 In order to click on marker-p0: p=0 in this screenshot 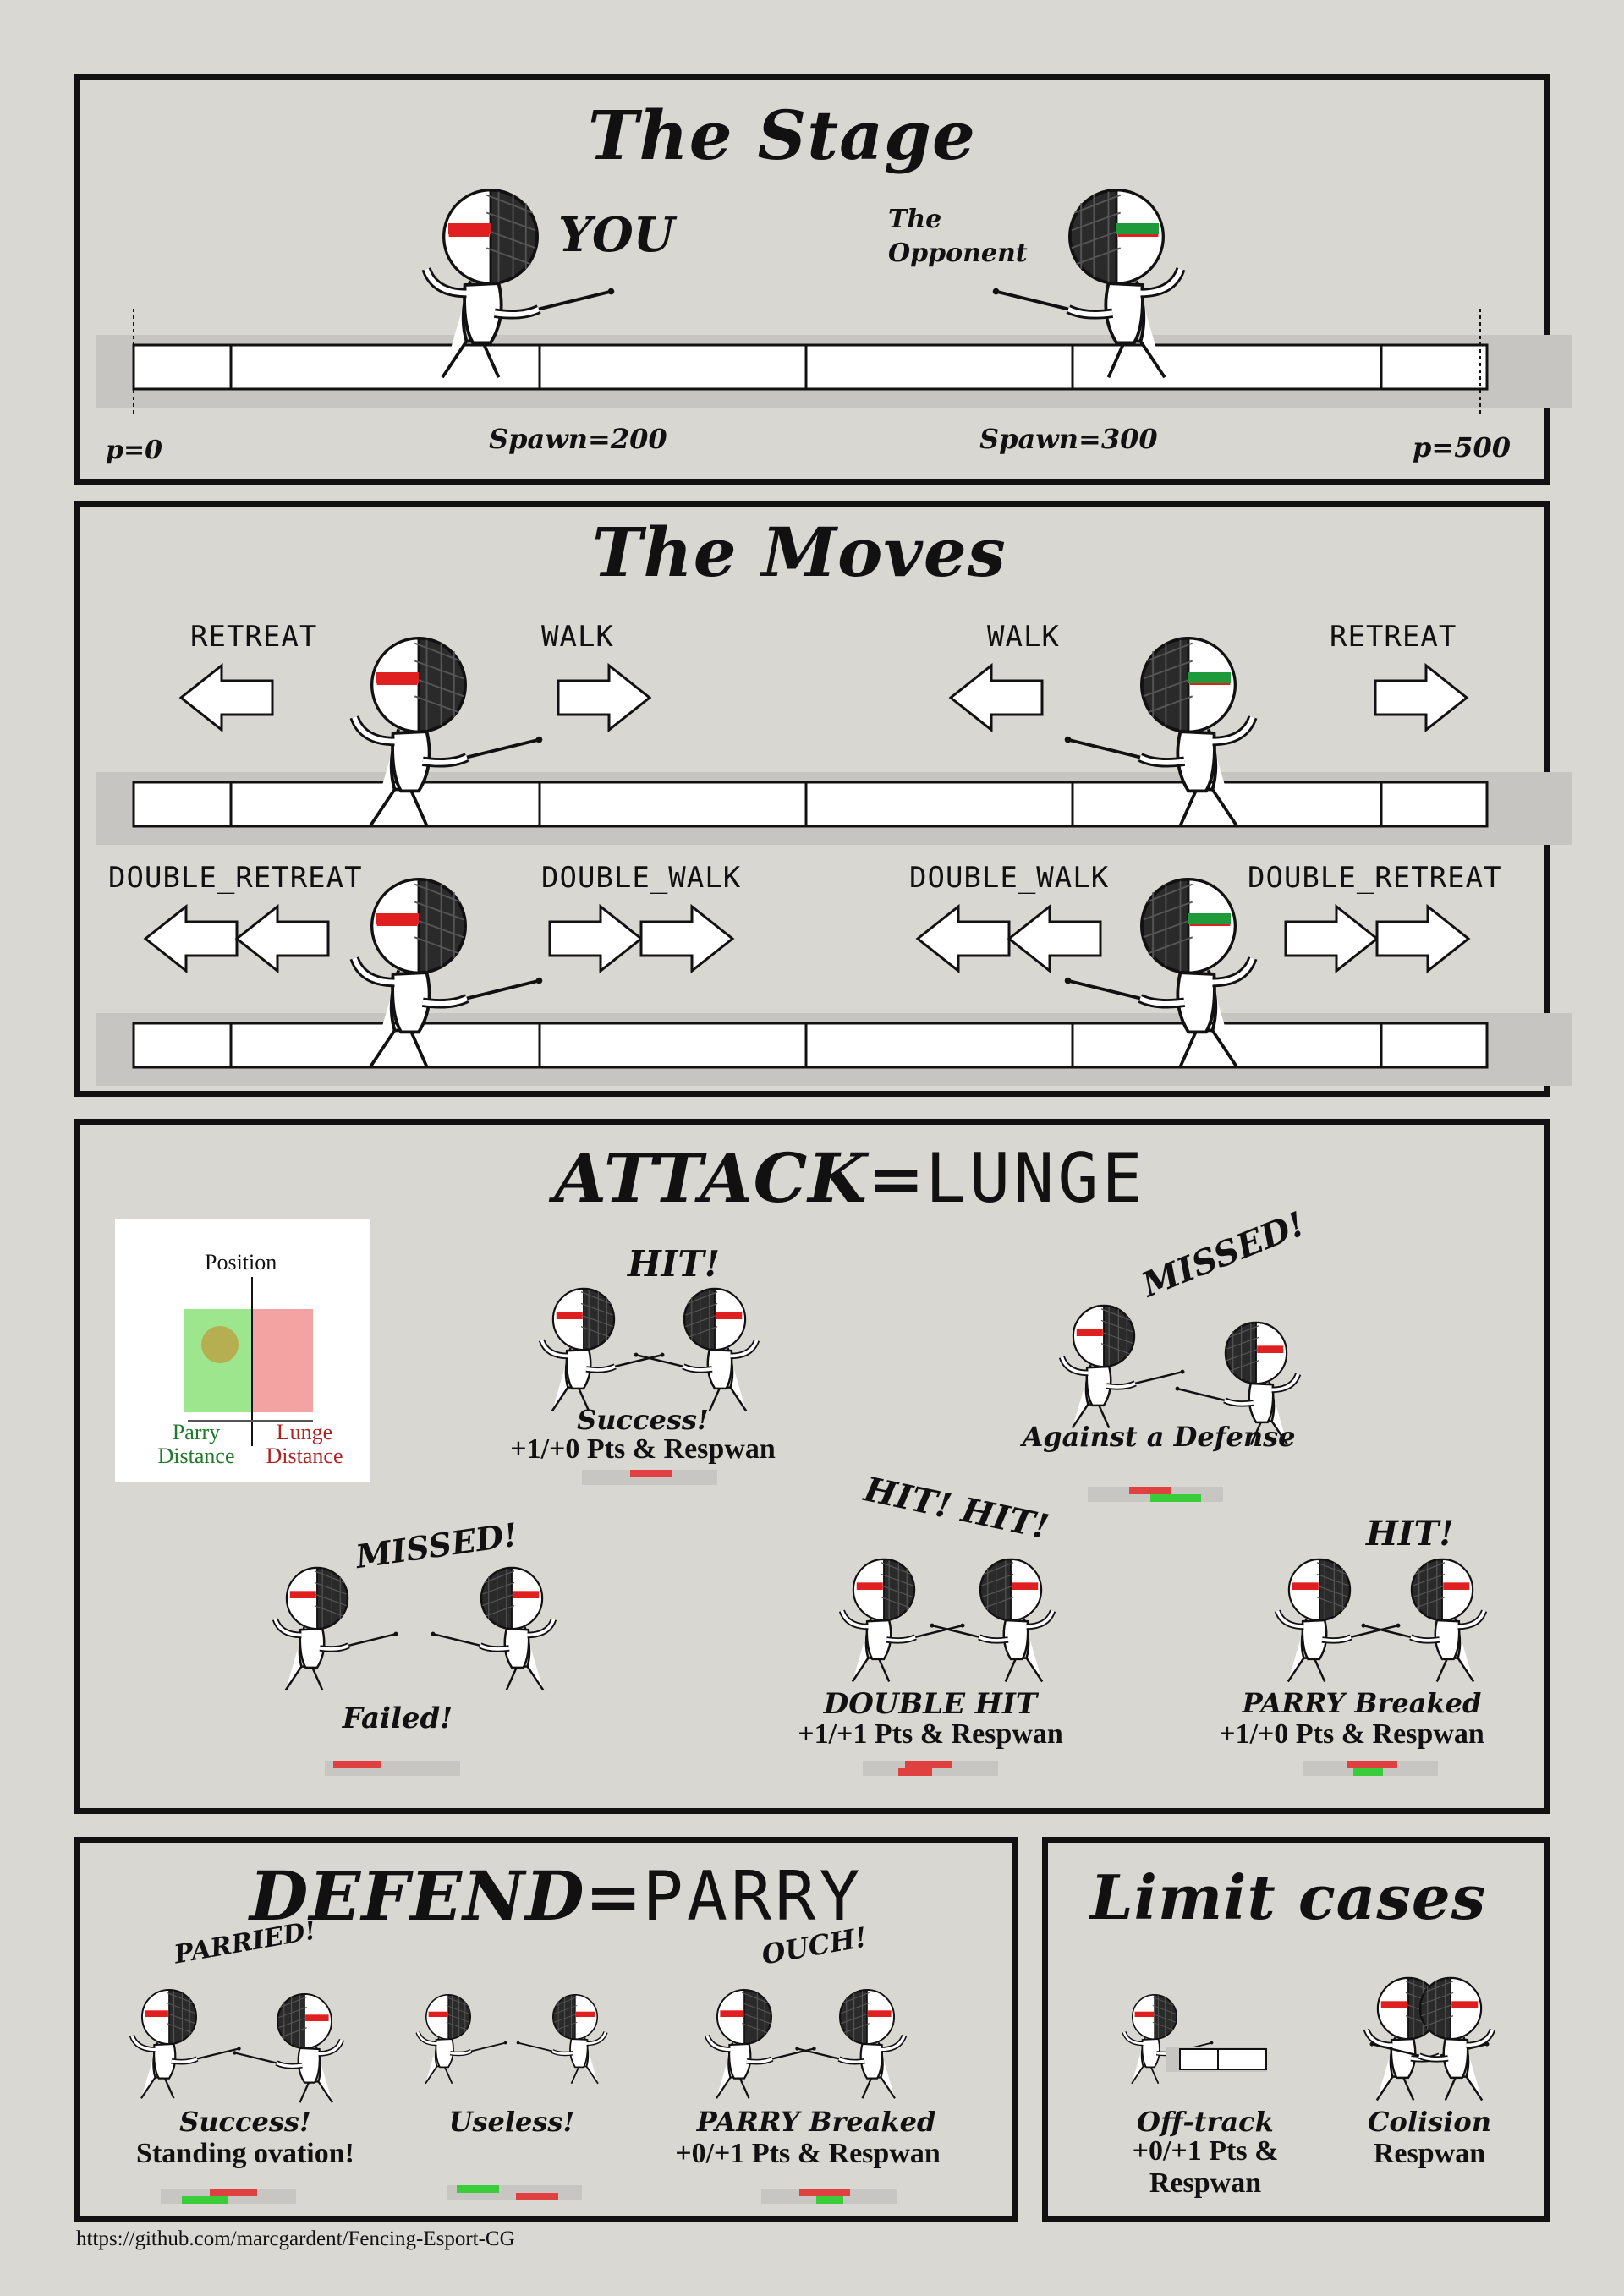, I will do `click(134, 450)`.